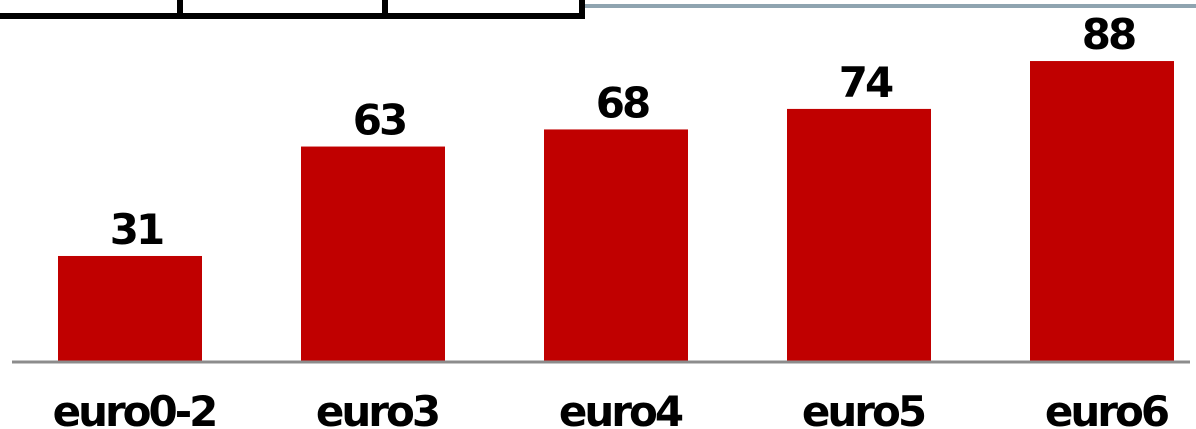 This screenshot has height=429, width=1196. What do you see at coordinates (136, 229) in the screenshot?
I see `data-label-euro0-2: 31` at bounding box center [136, 229].